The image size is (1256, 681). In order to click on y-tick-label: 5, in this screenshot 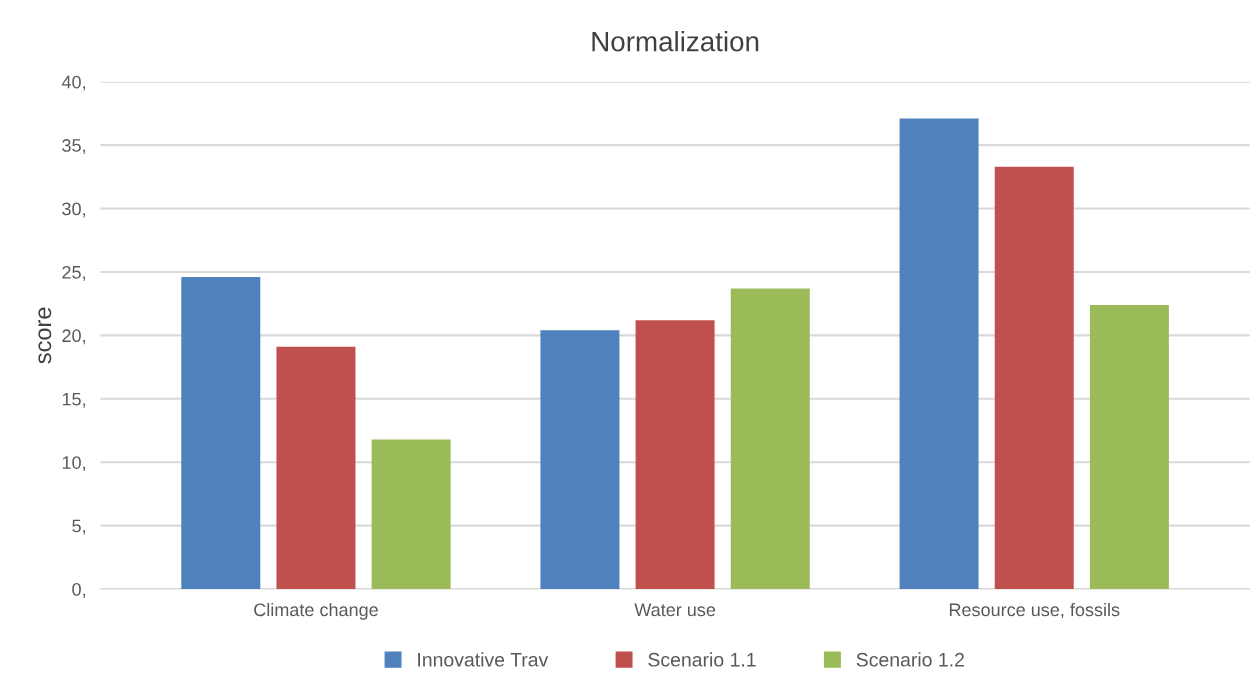, I will do `click(78, 527)`.